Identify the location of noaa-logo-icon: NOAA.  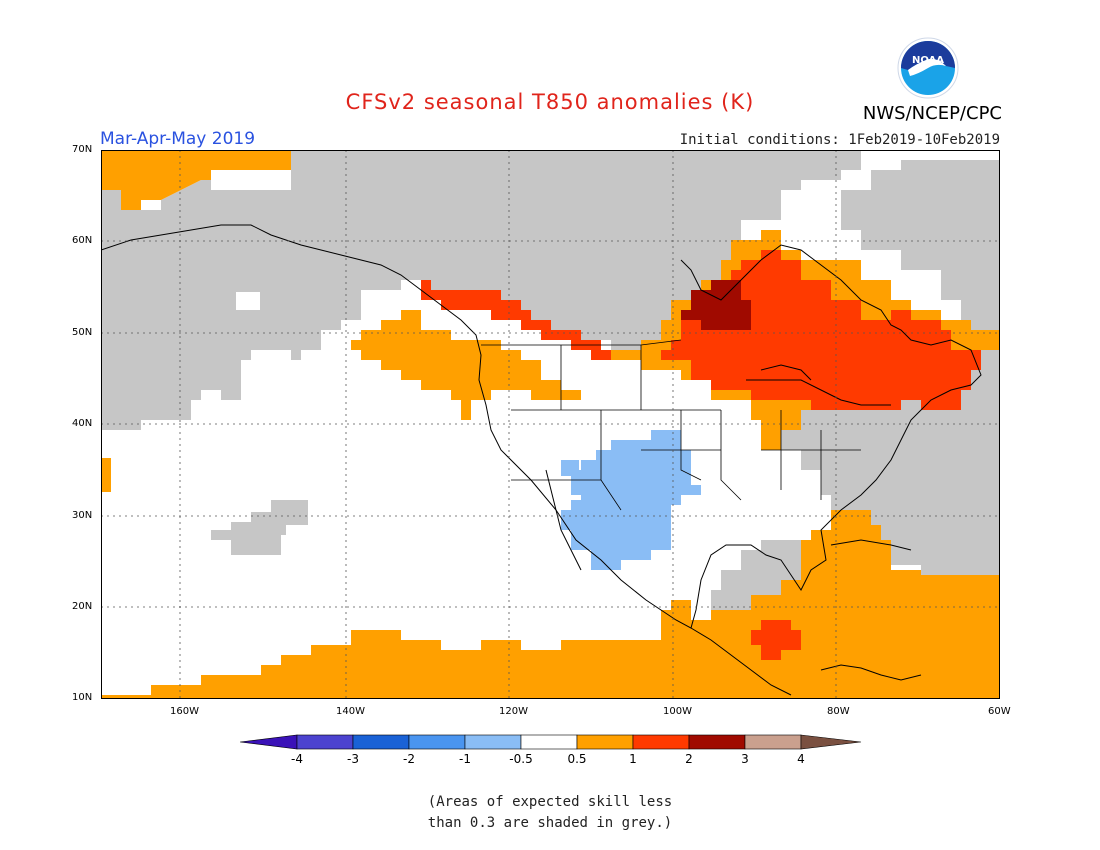
(928, 68).